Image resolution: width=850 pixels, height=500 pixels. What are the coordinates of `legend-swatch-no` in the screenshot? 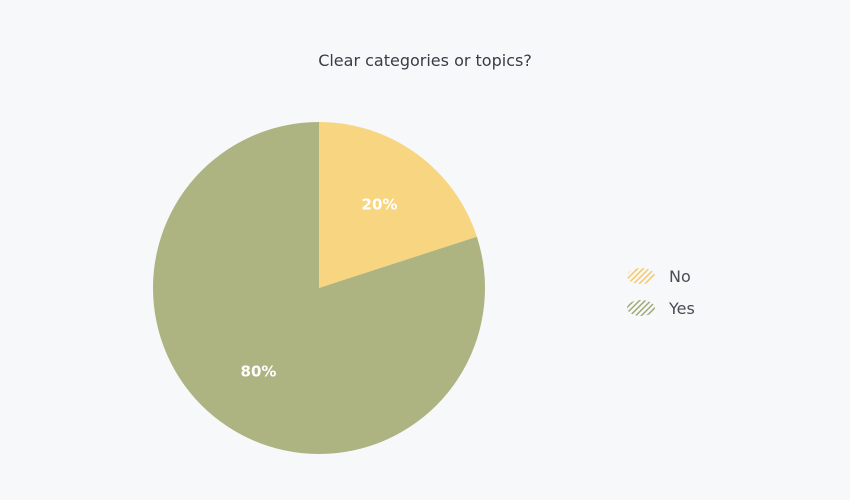 It's located at (641, 276).